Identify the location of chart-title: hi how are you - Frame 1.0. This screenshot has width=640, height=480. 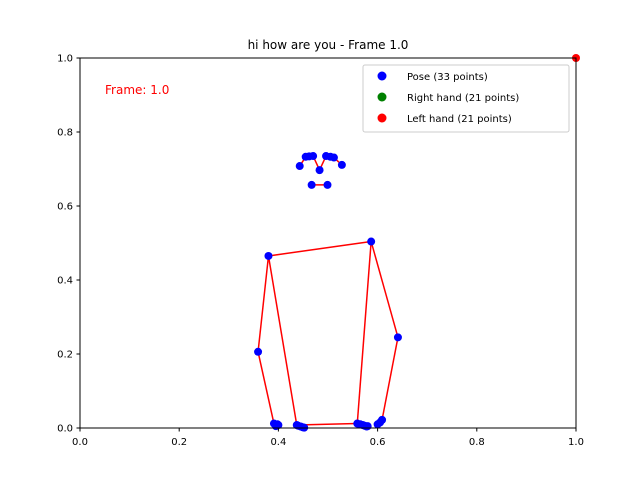
(328, 45).